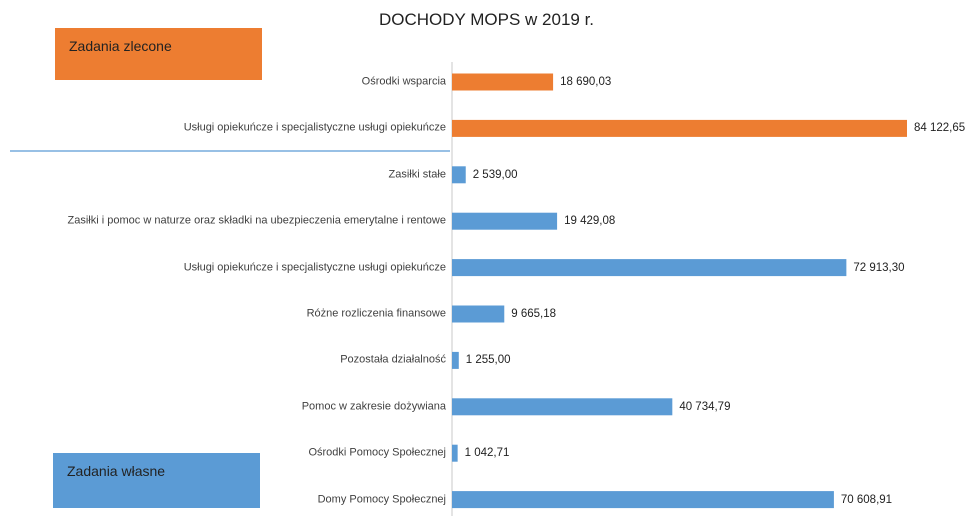  Describe the element at coordinates (381, 499) in the screenshot. I see `category-label: Domy Pomocy Społecznej` at that location.